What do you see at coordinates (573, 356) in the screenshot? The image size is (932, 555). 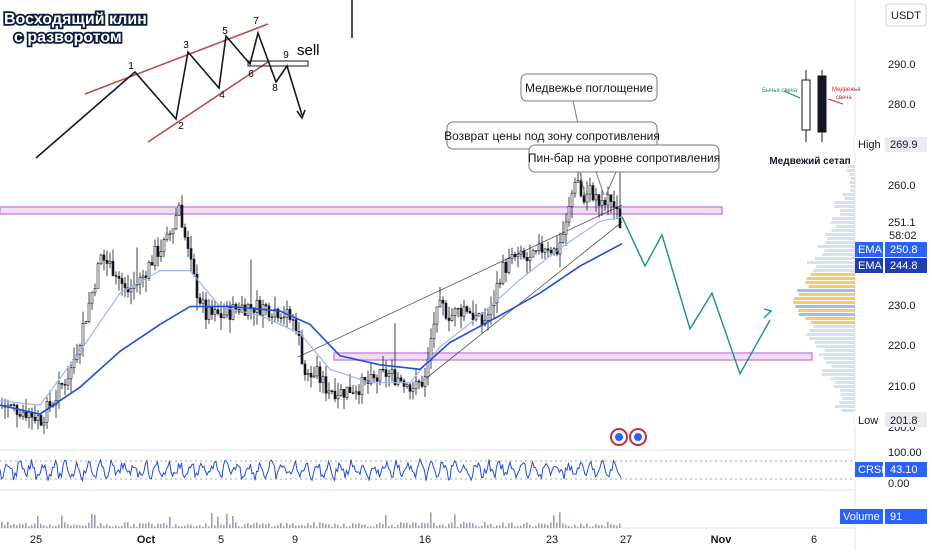 I see `support-zone` at bounding box center [573, 356].